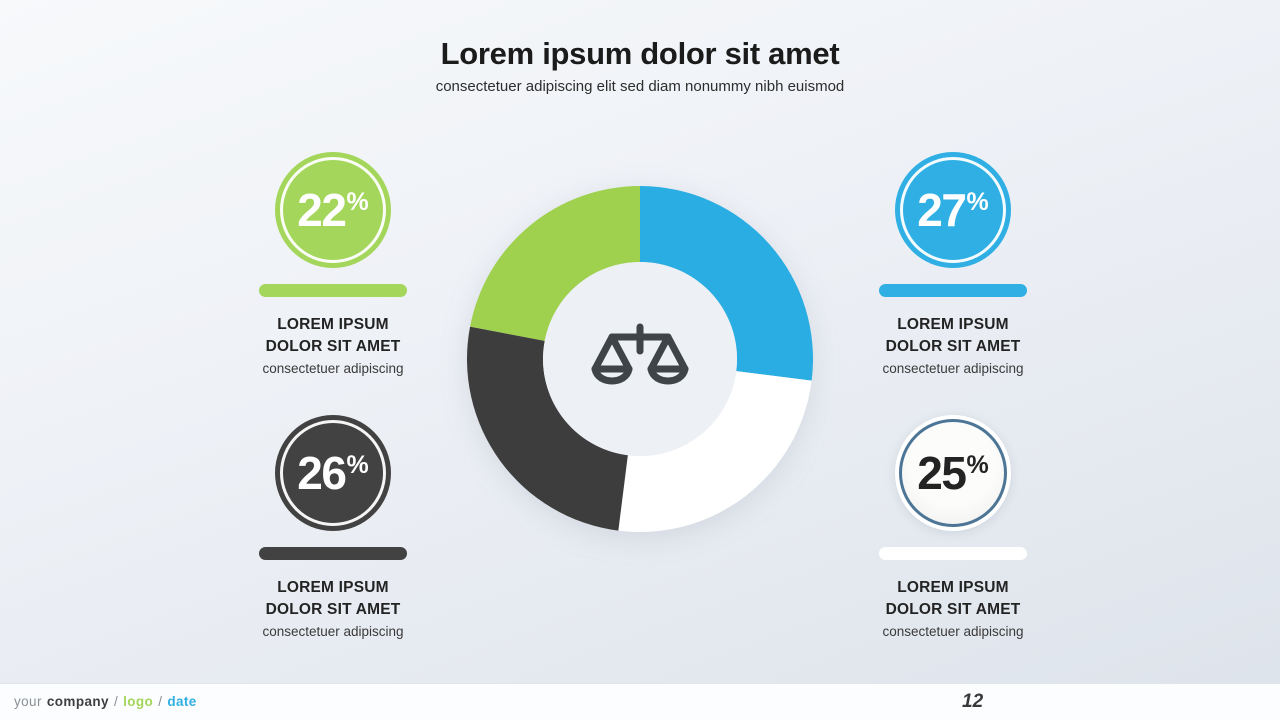 This screenshot has height=720, width=1280. Describe the element at coordinates (640, 354) in the screenshot. I see `scales-of-justice-icon` at that location.